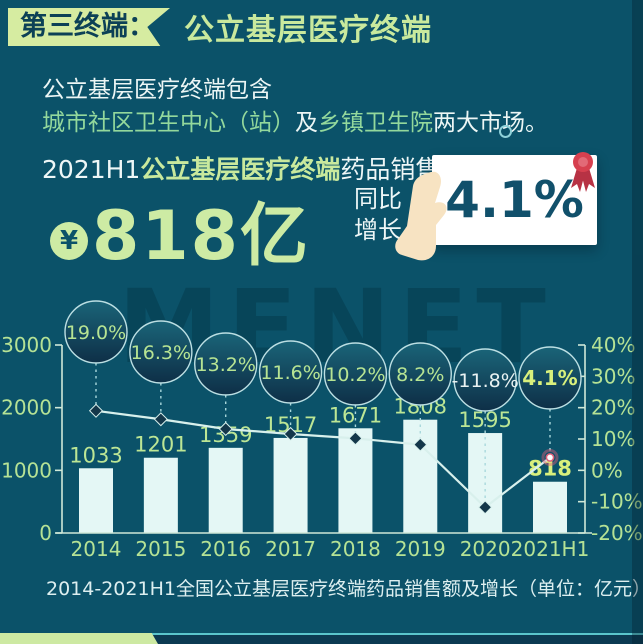 The width and height of the screenshot is (643, 644). Describe the element at coordinates (79, 638) in the screenshot. I see `footer-green-block` at that location.